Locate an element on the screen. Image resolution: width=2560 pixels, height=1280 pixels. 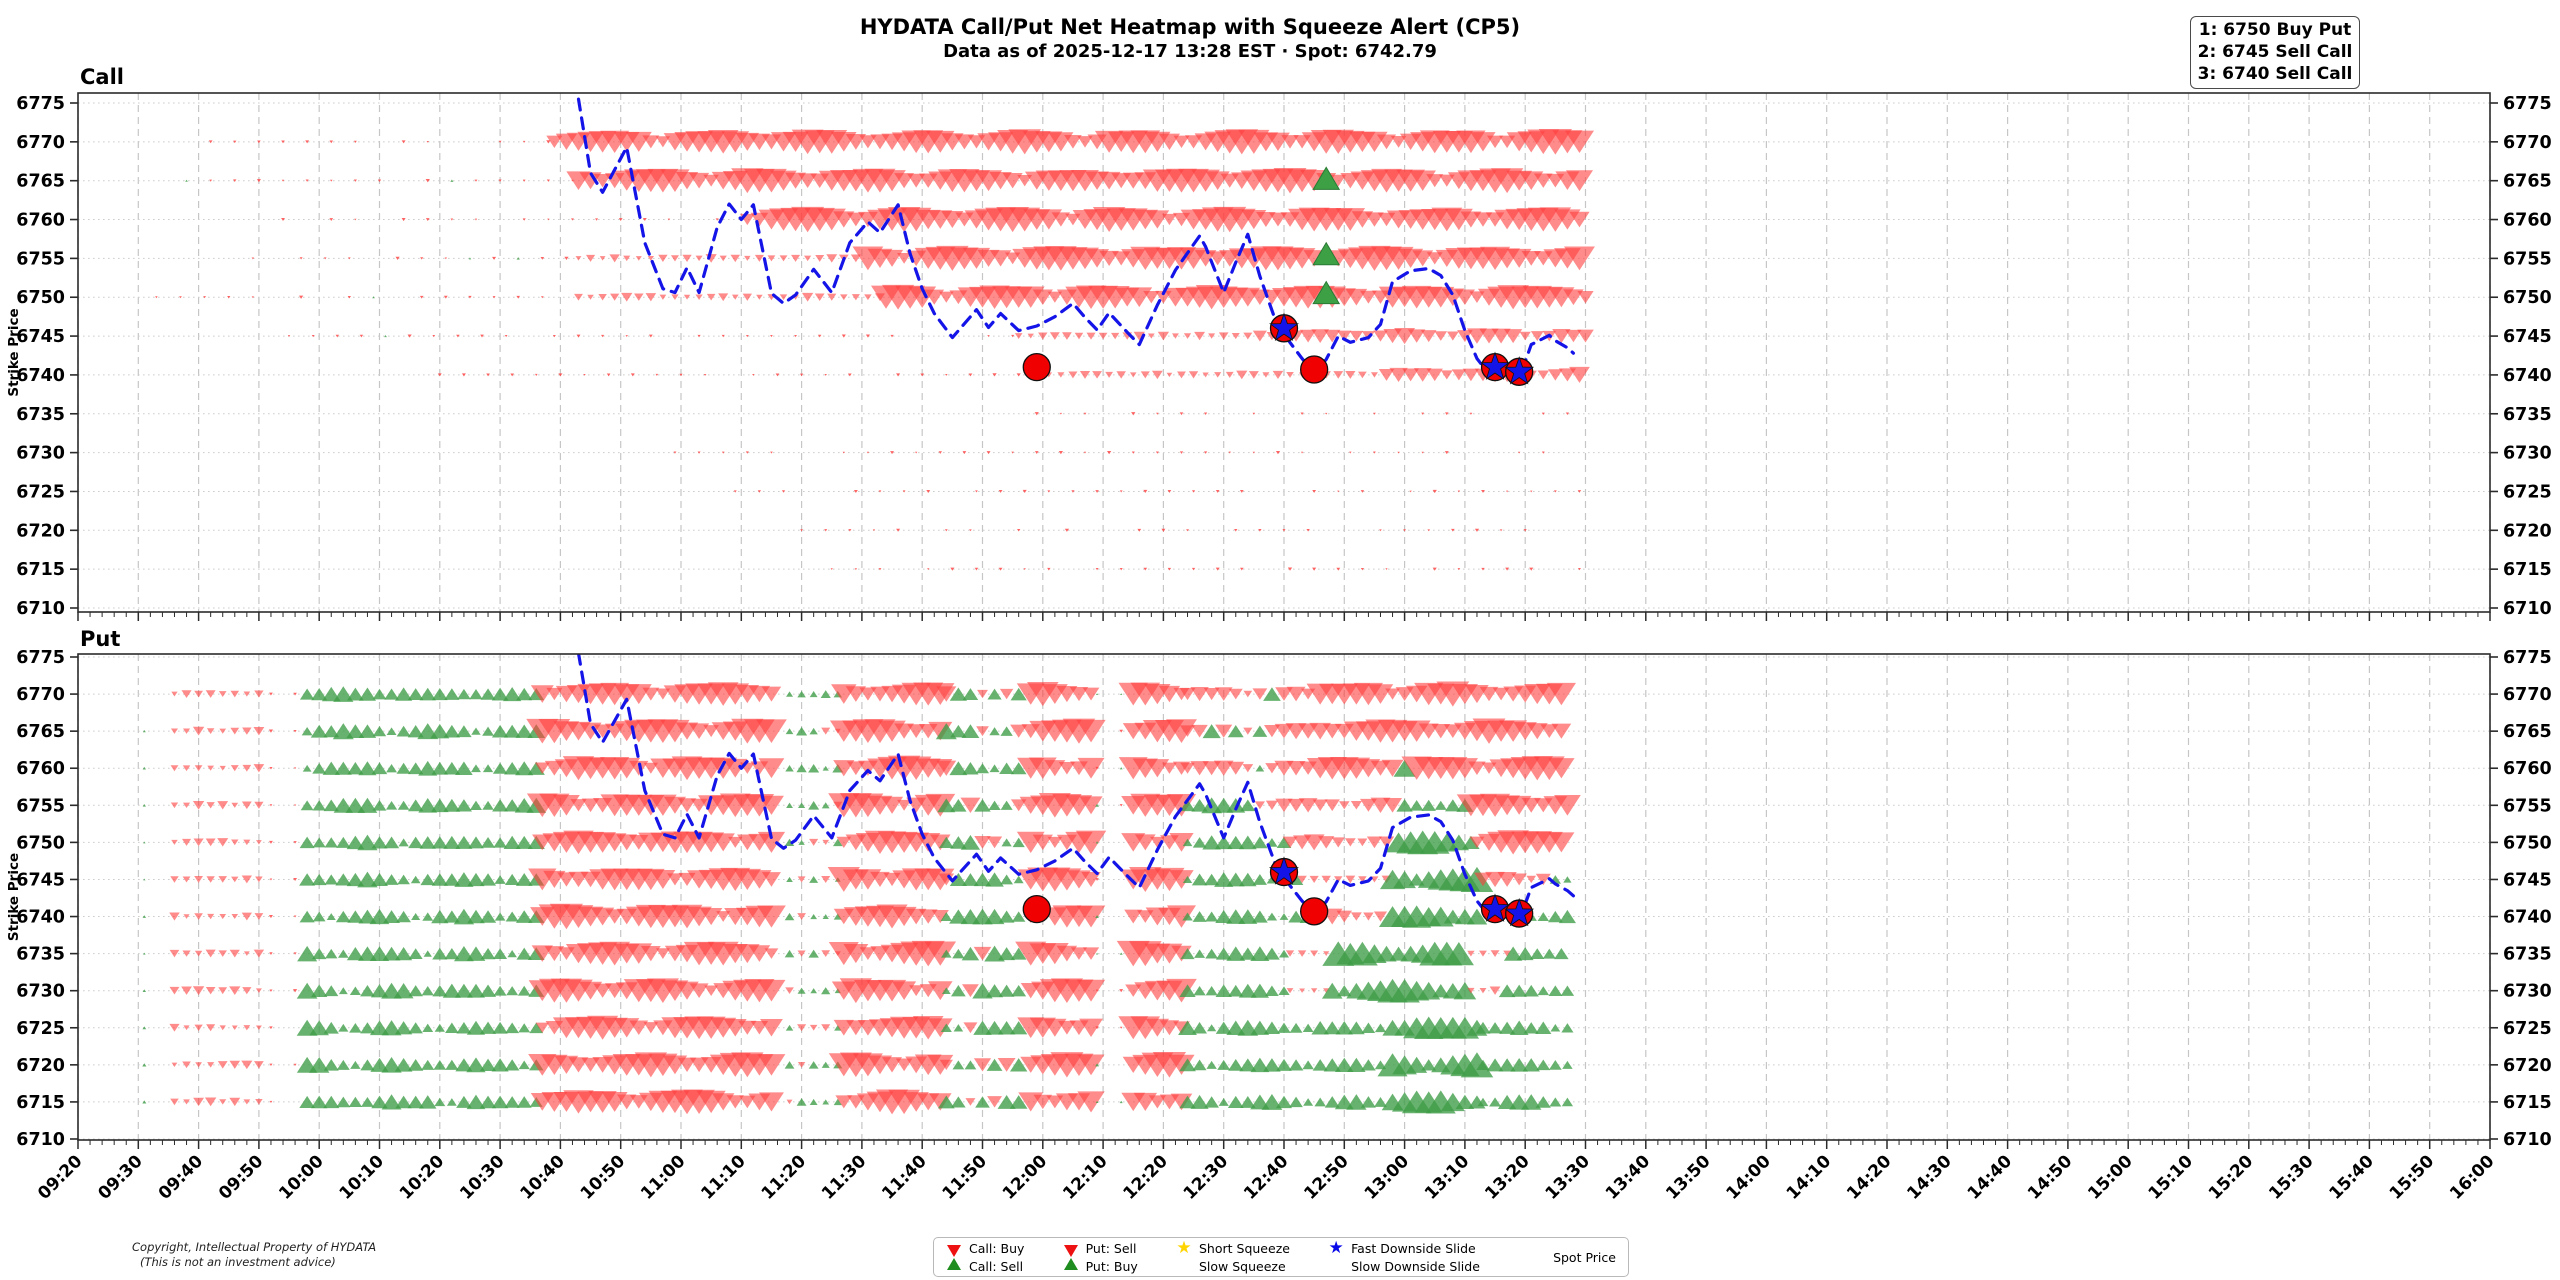
legend-item: Spot Price is located at coordinates (1567, 1257).